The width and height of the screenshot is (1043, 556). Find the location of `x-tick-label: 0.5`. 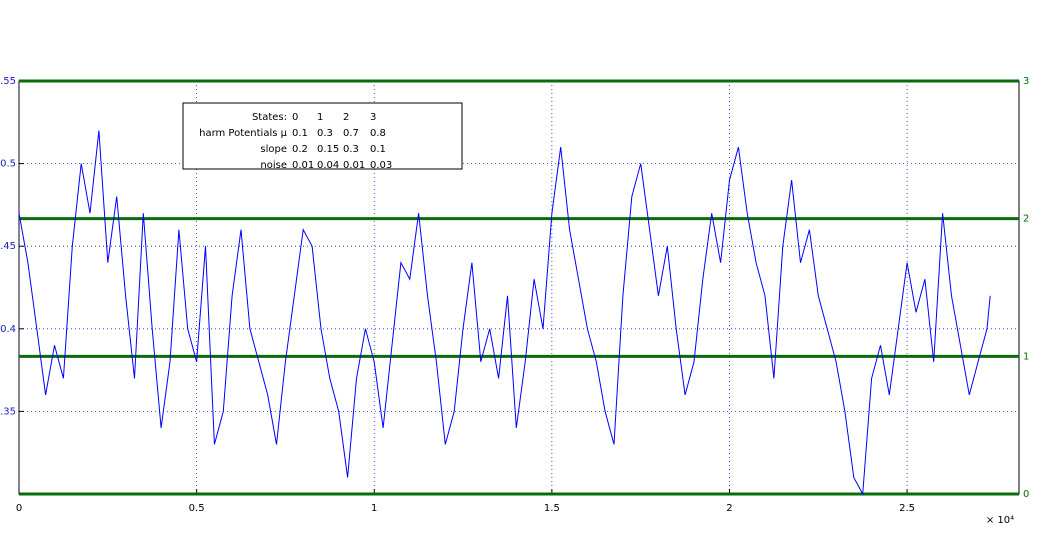

x-tick-label: 0.5 is located at coordinates (197, 508).